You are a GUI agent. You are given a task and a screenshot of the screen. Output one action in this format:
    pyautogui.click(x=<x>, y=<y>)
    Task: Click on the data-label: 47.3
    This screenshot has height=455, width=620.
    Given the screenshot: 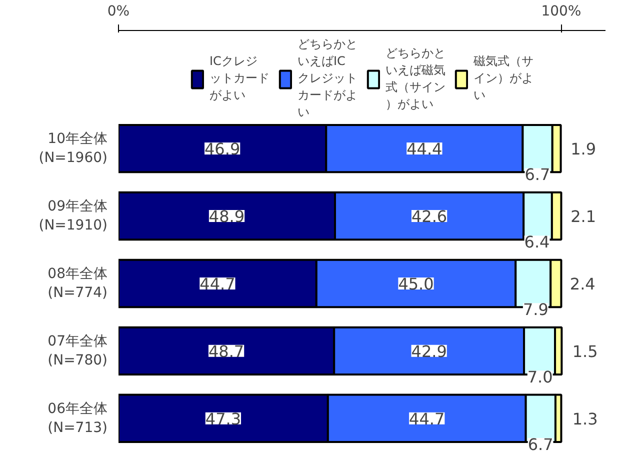 What is the action you would take?
    pyautogui.click(x=223, y=418)
    